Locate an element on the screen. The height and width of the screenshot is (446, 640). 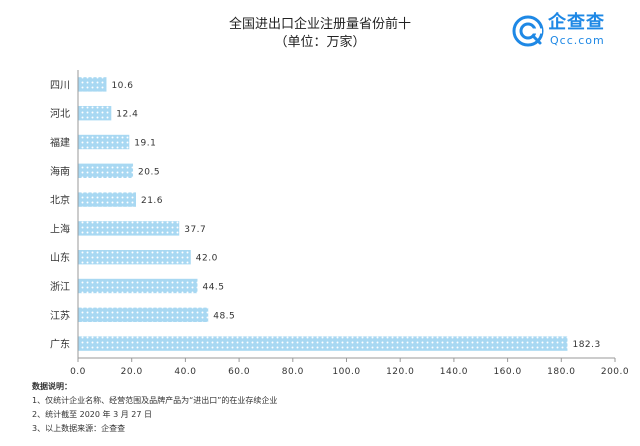
bar-value-label: 44.5 is located at coordinates (213, 288).